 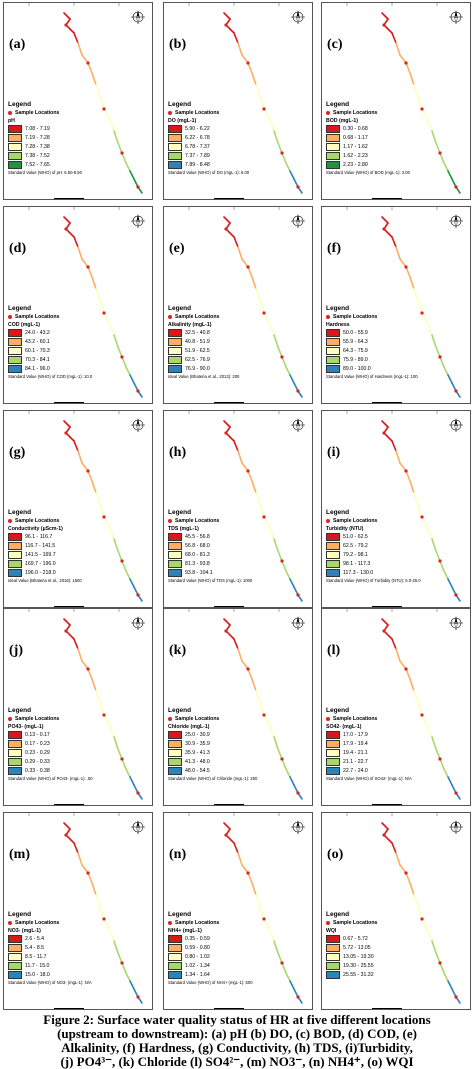 What do you see at coordinates (355, 938) in the screenshot?
I see `legend-class-label: 0.67 - 5.72` at bounding box center [355, 938].